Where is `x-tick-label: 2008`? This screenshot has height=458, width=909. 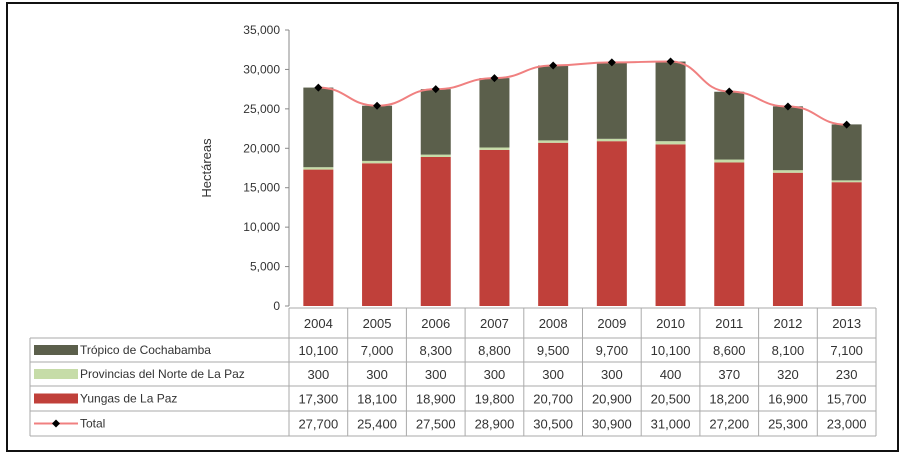
x-tick-label: 2008 is located at coordinates (553, 323).